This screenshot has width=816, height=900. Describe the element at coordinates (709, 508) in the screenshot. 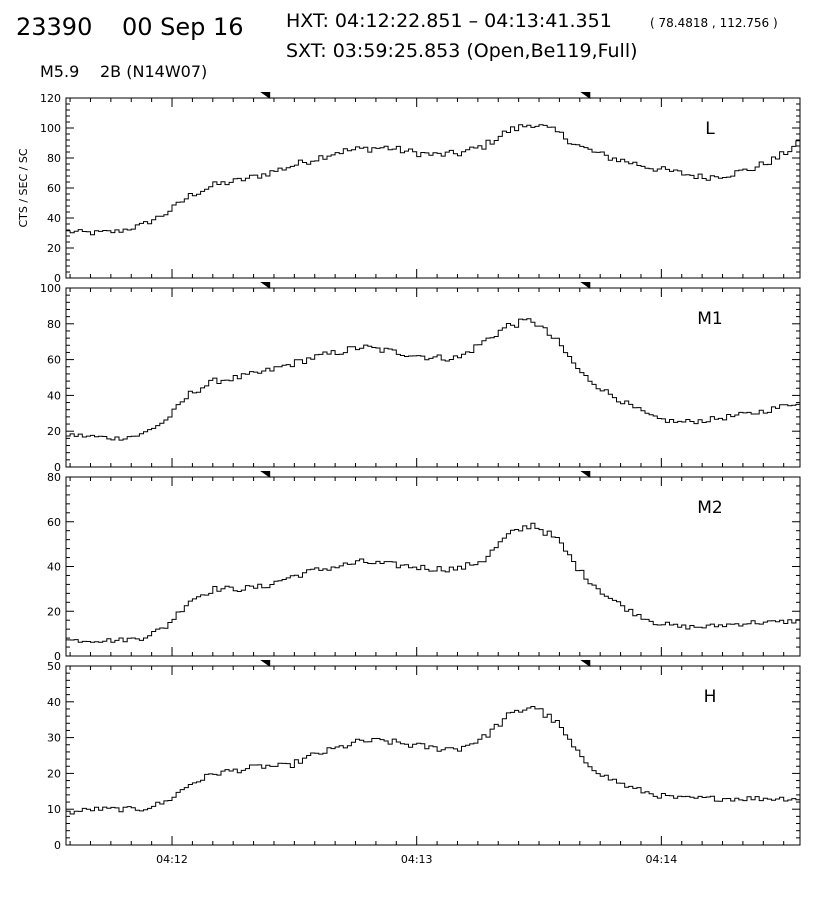

I see `panel-label-m2: M2` at that location.